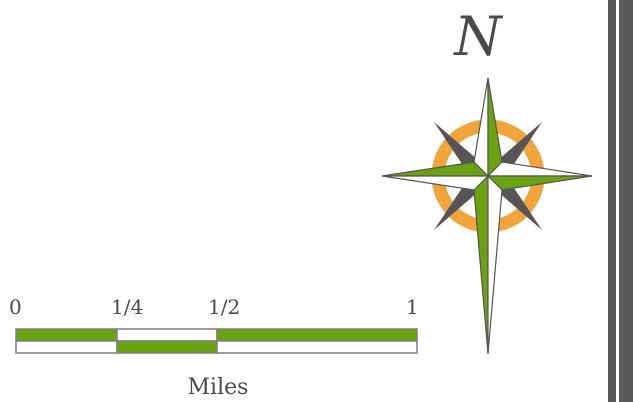 This screenshot has height=402, width=633. Describe the element at coordinates (224, 307) in the screenshot. I see `scale-tick-half: 1/2` at that location.